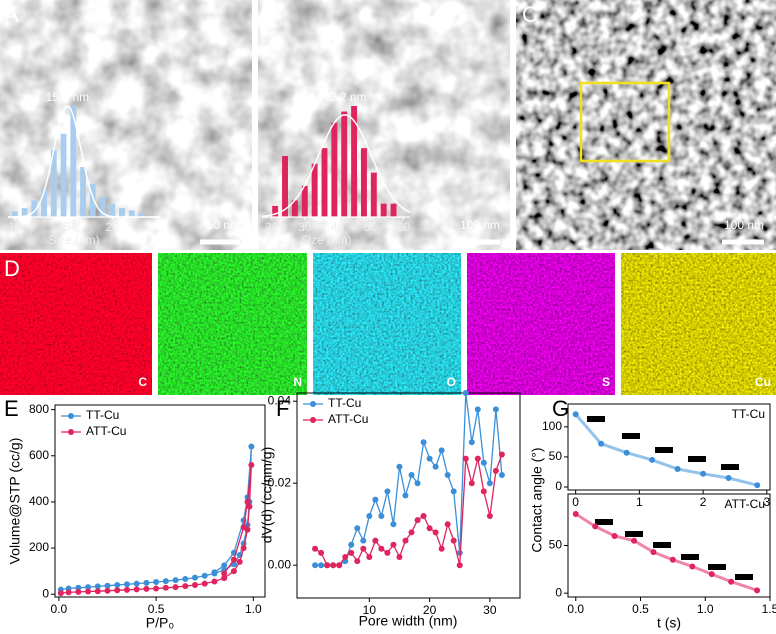 The image size is (776, 634). What do you see at coordinates (269, 14) in the screenshot?
I see `panel-label: B` at bounding box center [269, 14].